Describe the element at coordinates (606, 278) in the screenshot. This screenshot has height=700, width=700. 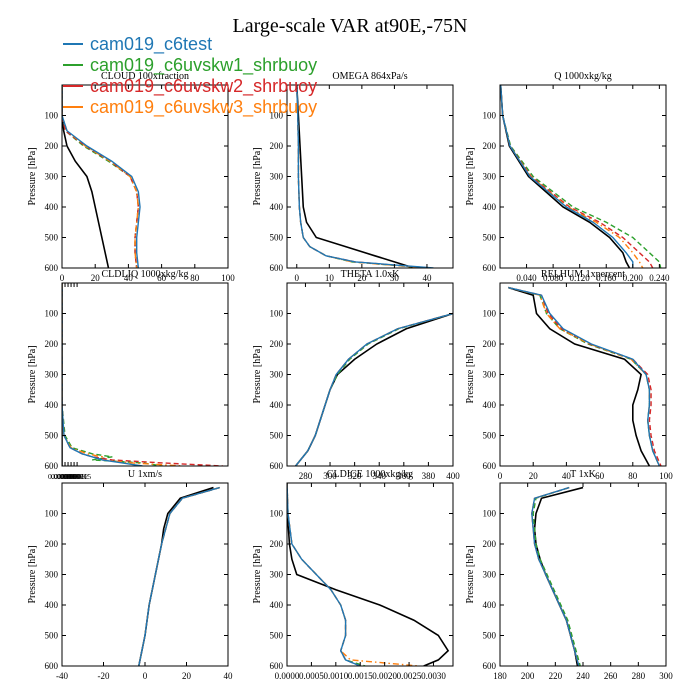
I see `x-tick-label: 0.160` at that location.